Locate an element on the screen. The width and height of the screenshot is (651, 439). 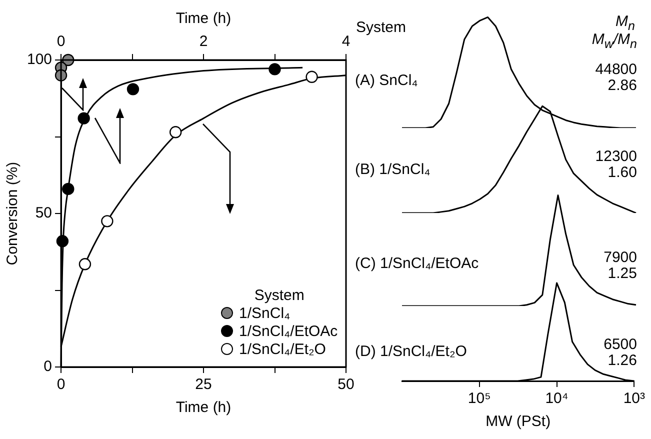
x-tick-label: 10³ is located at coordinates (634, 399).